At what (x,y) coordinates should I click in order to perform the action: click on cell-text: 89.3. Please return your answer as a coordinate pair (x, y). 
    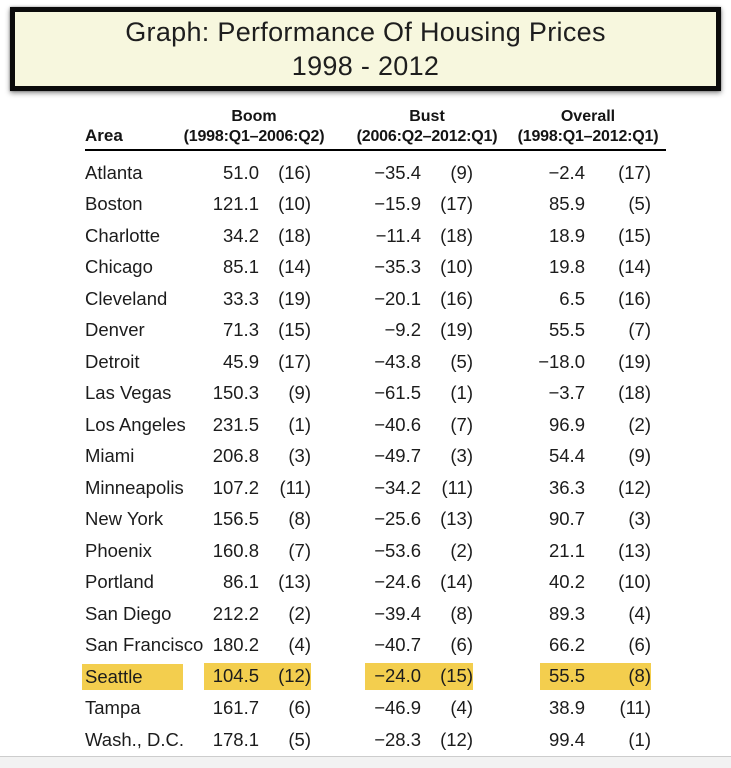
    Looking at the image, I should click on (566, 613).